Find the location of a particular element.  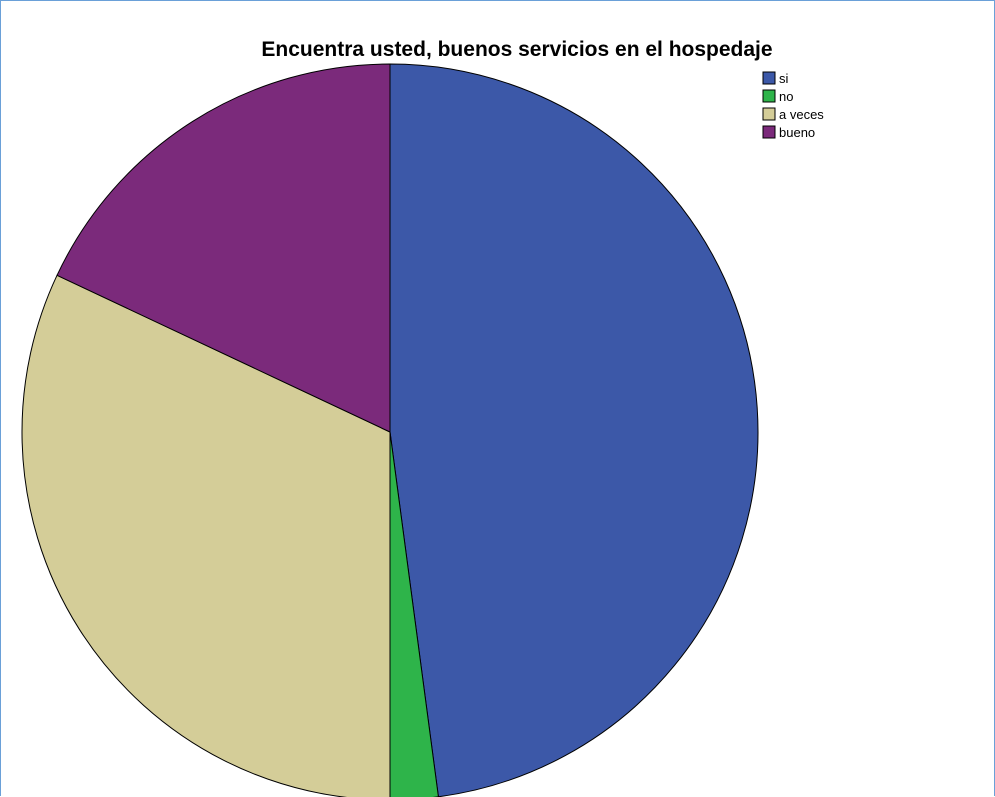

legend-swatch-no is located at coordinates (769, 96).